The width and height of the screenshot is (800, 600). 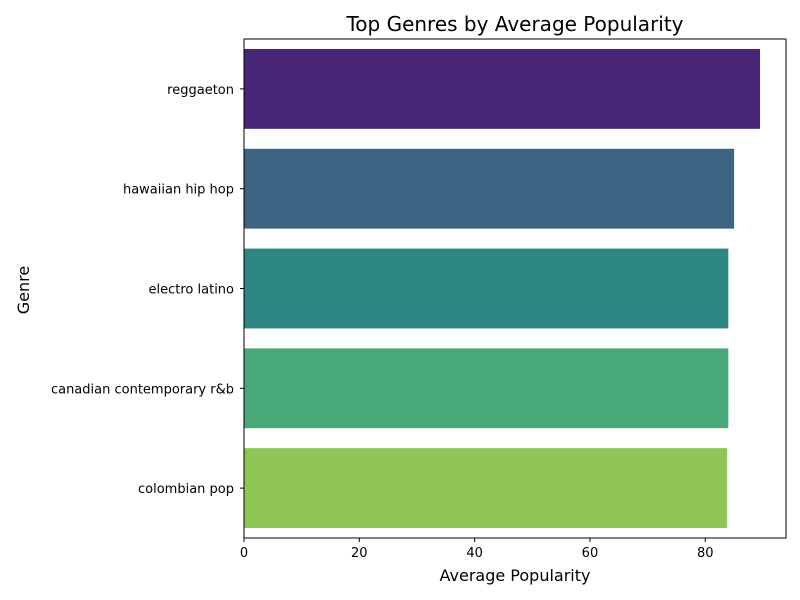 I want to click on y-tick-label-3: canadian contemporary r&b, so click(x=142, y=389).